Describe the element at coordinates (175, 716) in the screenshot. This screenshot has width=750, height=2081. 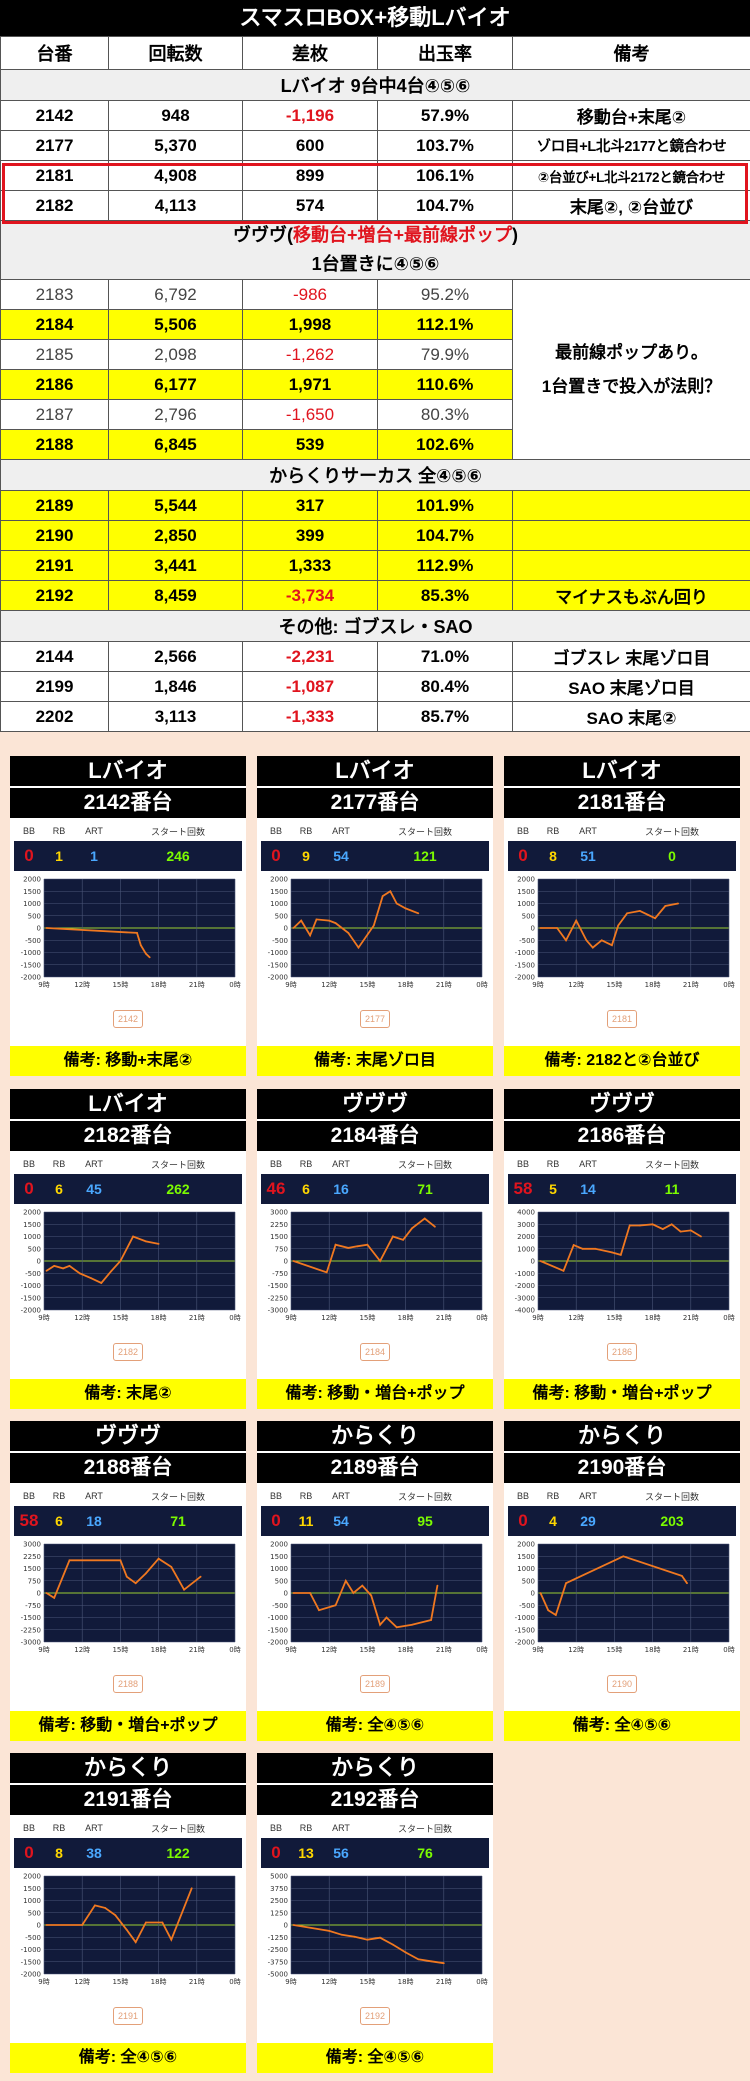
I see `cell-spins: 3,113` at that location.